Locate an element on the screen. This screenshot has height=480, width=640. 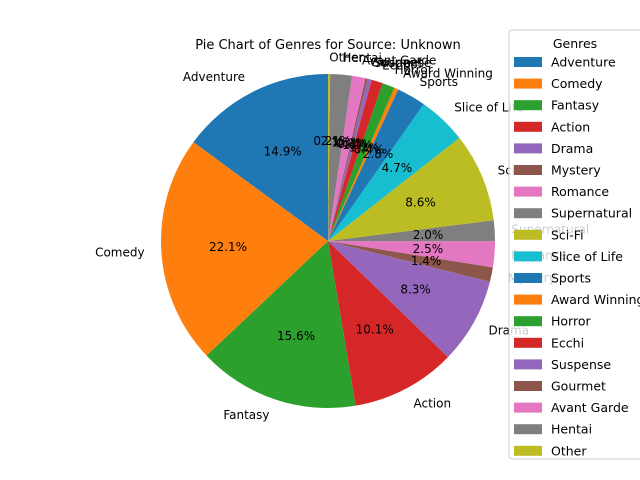
legend-label: Drama is located at coordinates (572, 148).